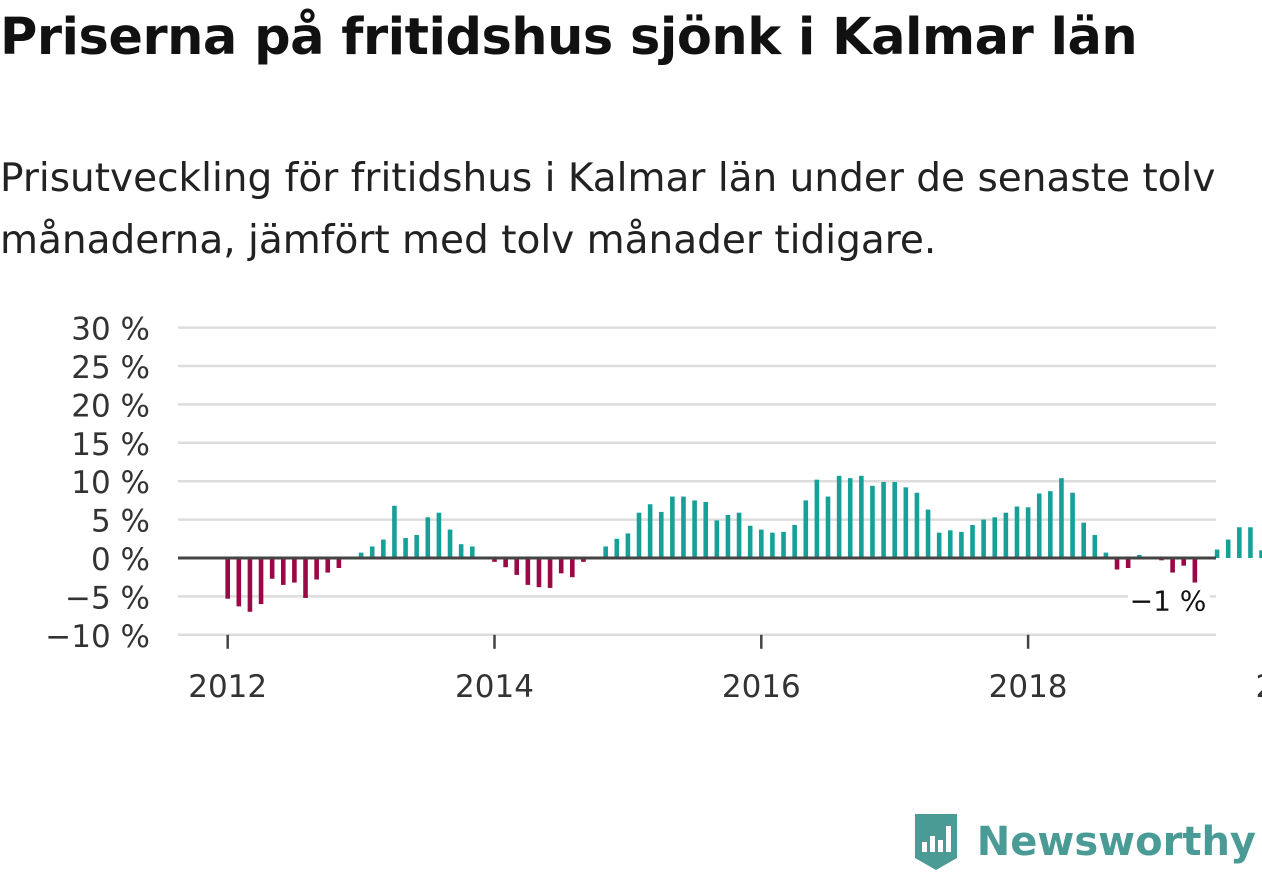 The width and height of the screenshot is (1262, 879). Describe the element at coordinates (110, 330) in the screenshot. I see `y-tick-label: 30 %` at that location.